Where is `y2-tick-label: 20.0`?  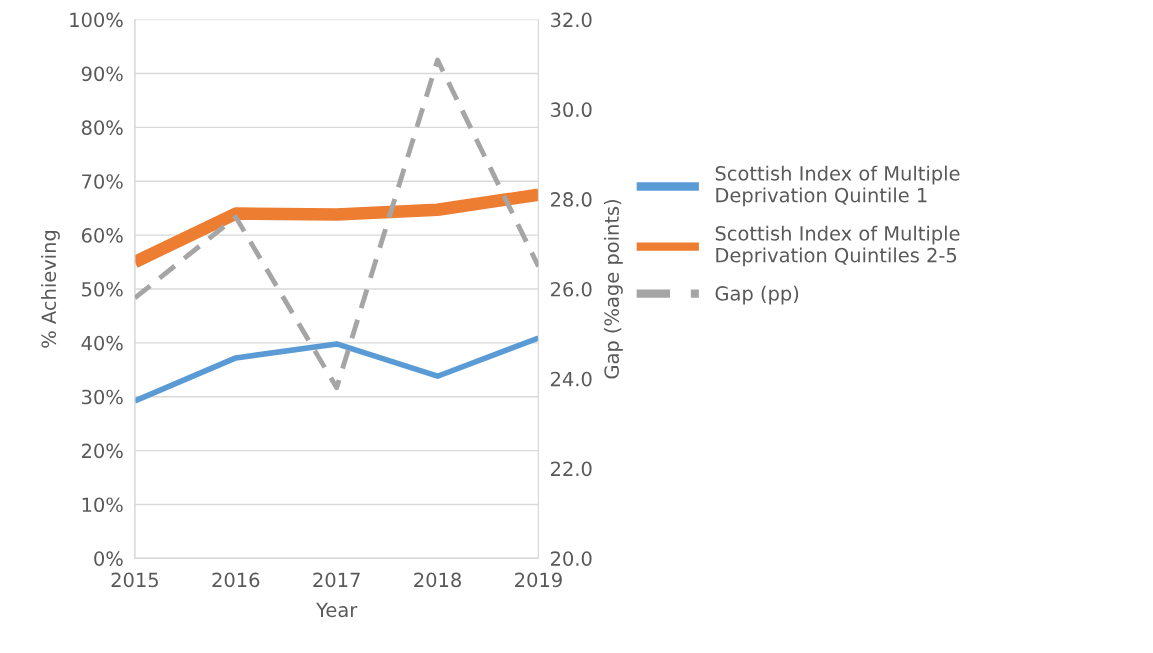 y2-tick-label: 20.0 is located at coordinates (571, 558).